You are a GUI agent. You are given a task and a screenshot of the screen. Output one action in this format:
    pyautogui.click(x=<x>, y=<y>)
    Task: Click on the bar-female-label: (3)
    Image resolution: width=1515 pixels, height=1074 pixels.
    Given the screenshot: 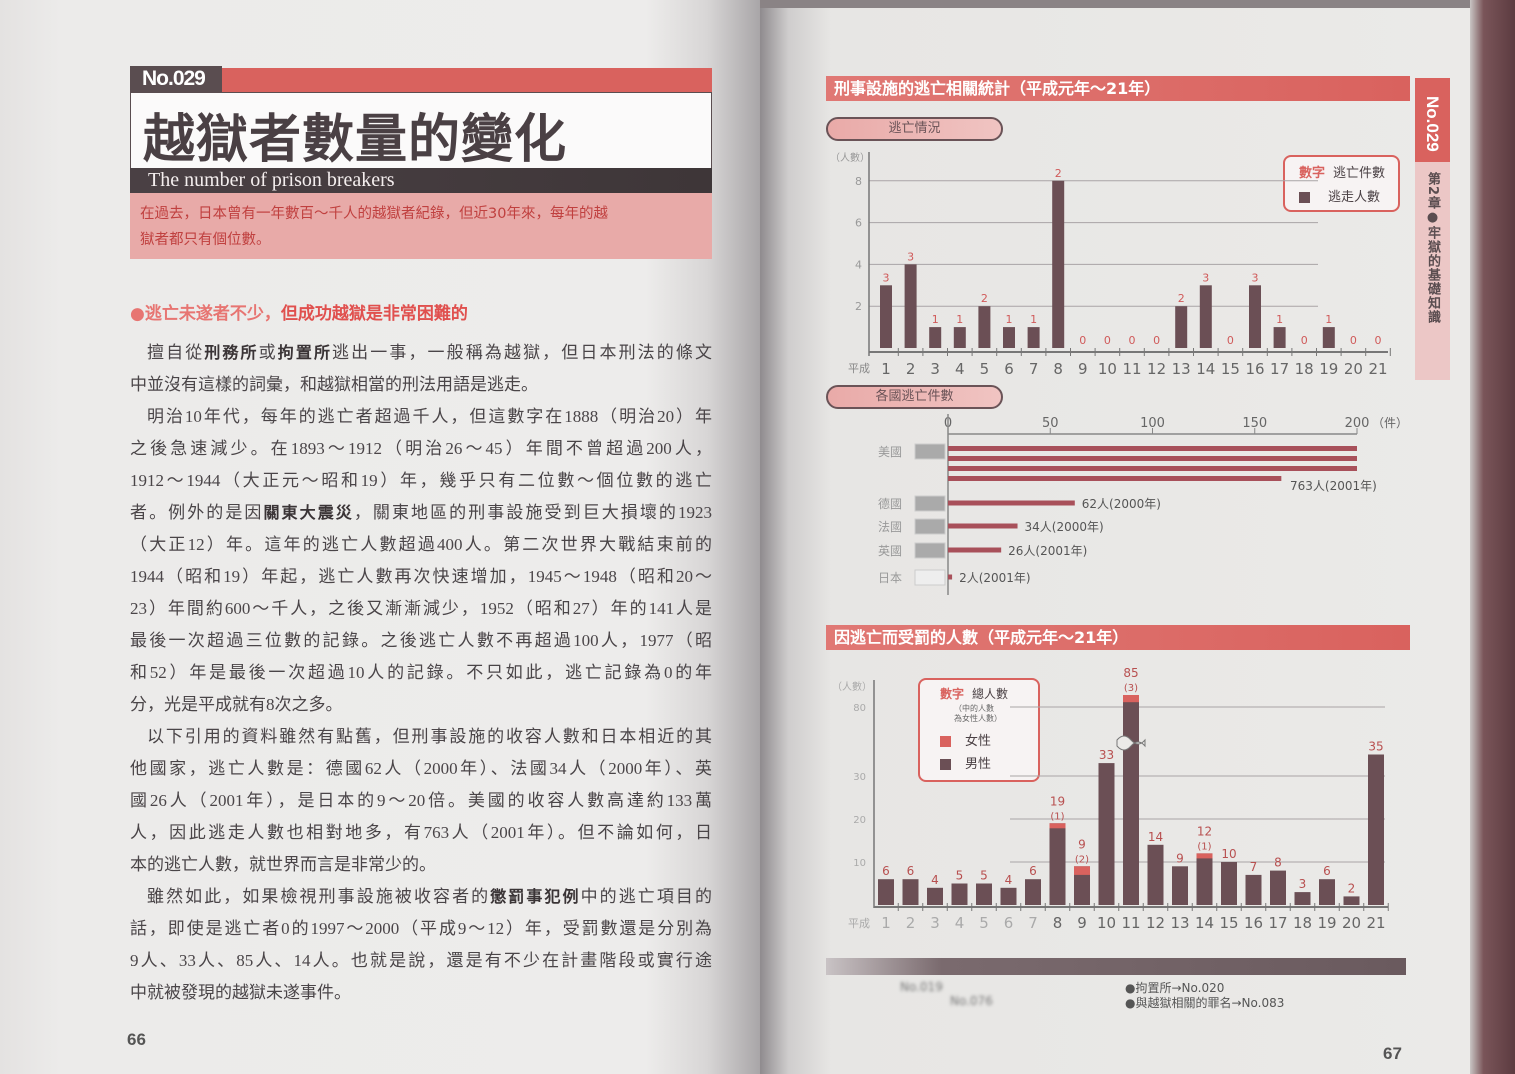 What is the action you would take?
    pyautogui.click(x=1131, y=688)
    